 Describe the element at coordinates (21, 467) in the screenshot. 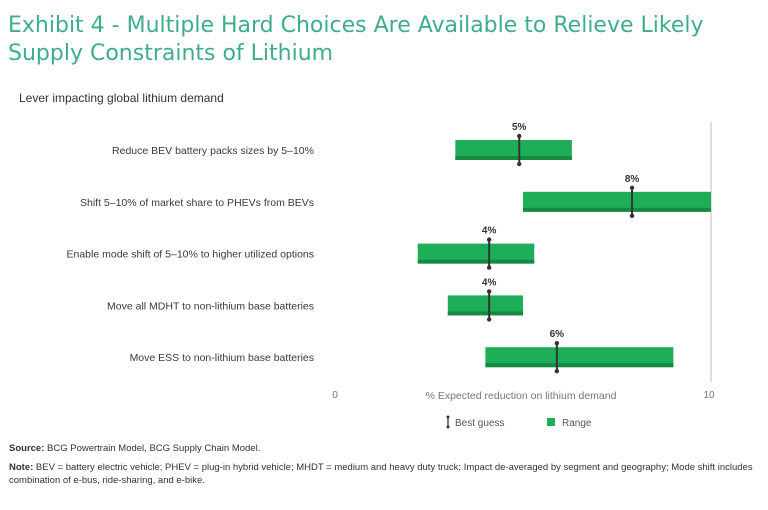

I see `note-label: Note:` at that location.